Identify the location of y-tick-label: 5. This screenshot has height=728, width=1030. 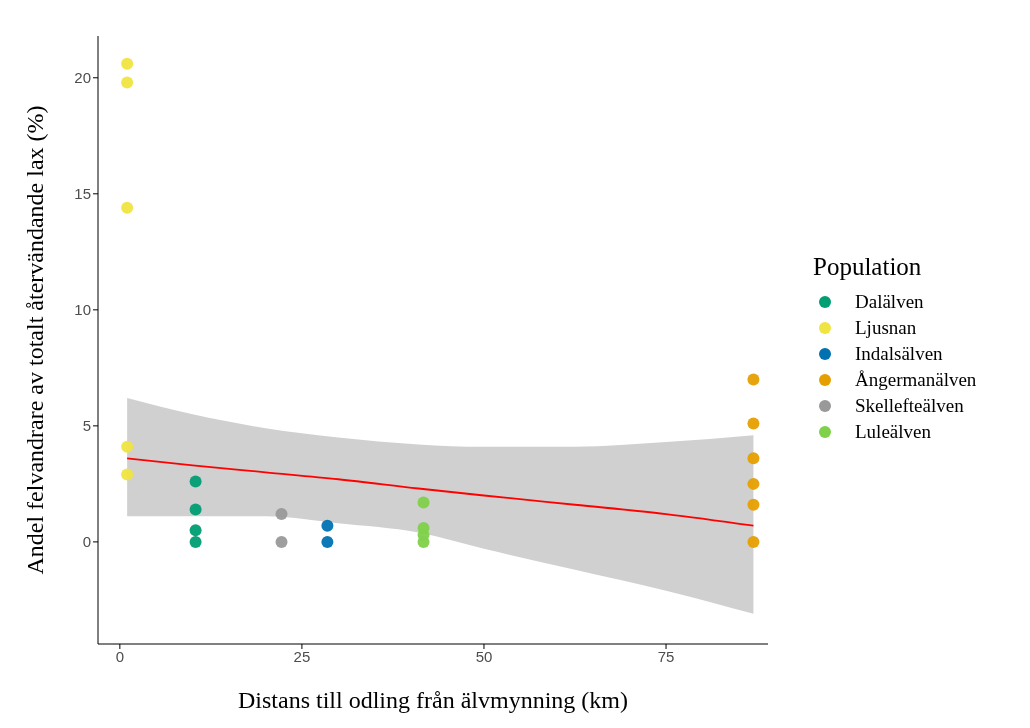
(86, 426).